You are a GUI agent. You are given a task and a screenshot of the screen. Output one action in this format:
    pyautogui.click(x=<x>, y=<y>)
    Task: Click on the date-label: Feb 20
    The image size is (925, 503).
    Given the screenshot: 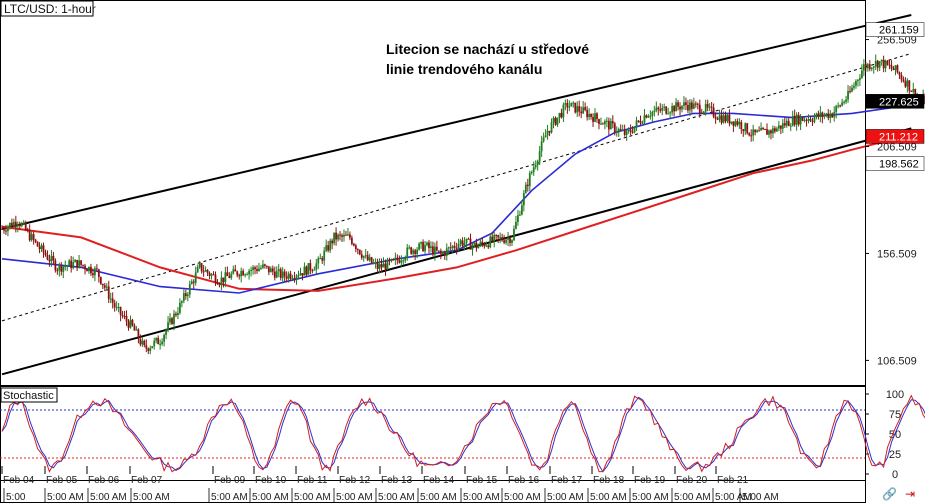 What is the action you would take?
    pyautogui.click(x=692, y=480)
    